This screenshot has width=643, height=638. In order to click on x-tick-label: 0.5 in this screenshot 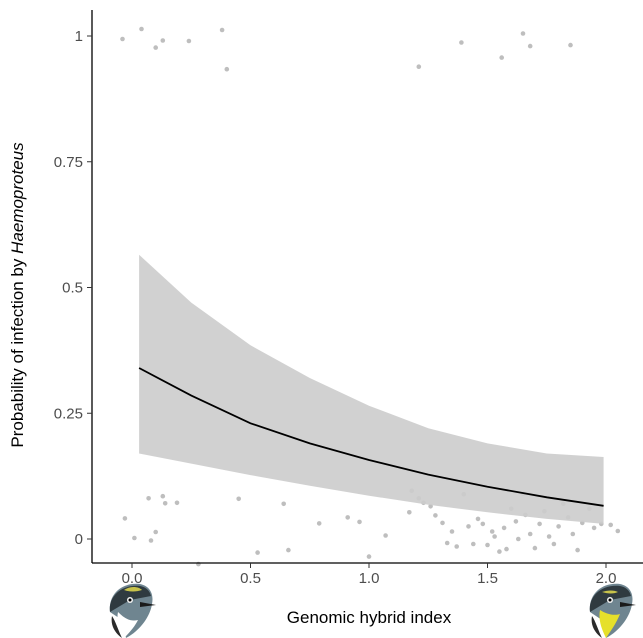, I will do `click(250, 578)`.